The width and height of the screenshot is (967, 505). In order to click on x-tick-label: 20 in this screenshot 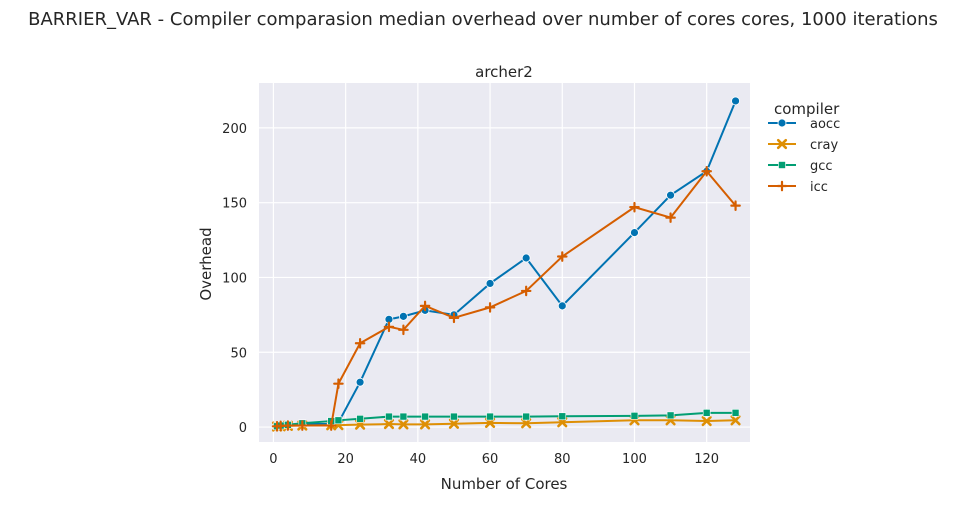, I will do `click(345, 459)`.